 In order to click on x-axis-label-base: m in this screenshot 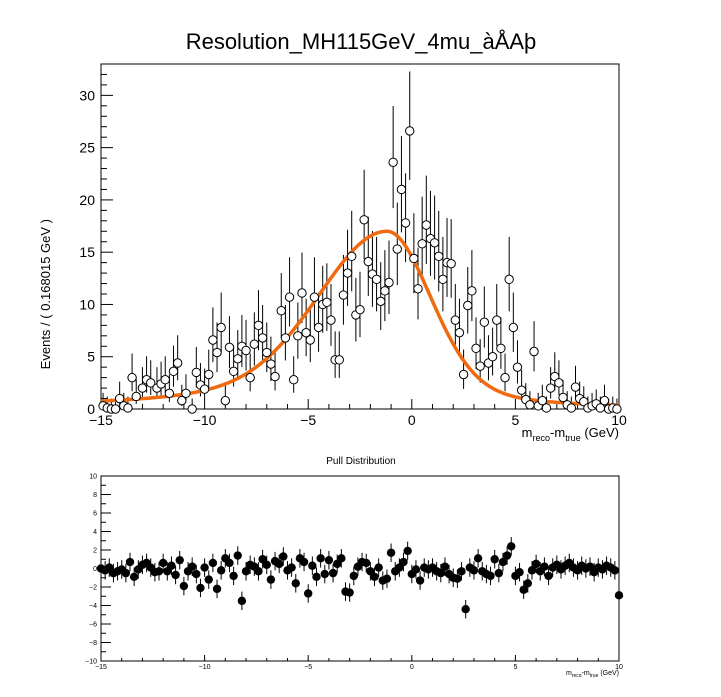, I will do `click(527, 432)`.